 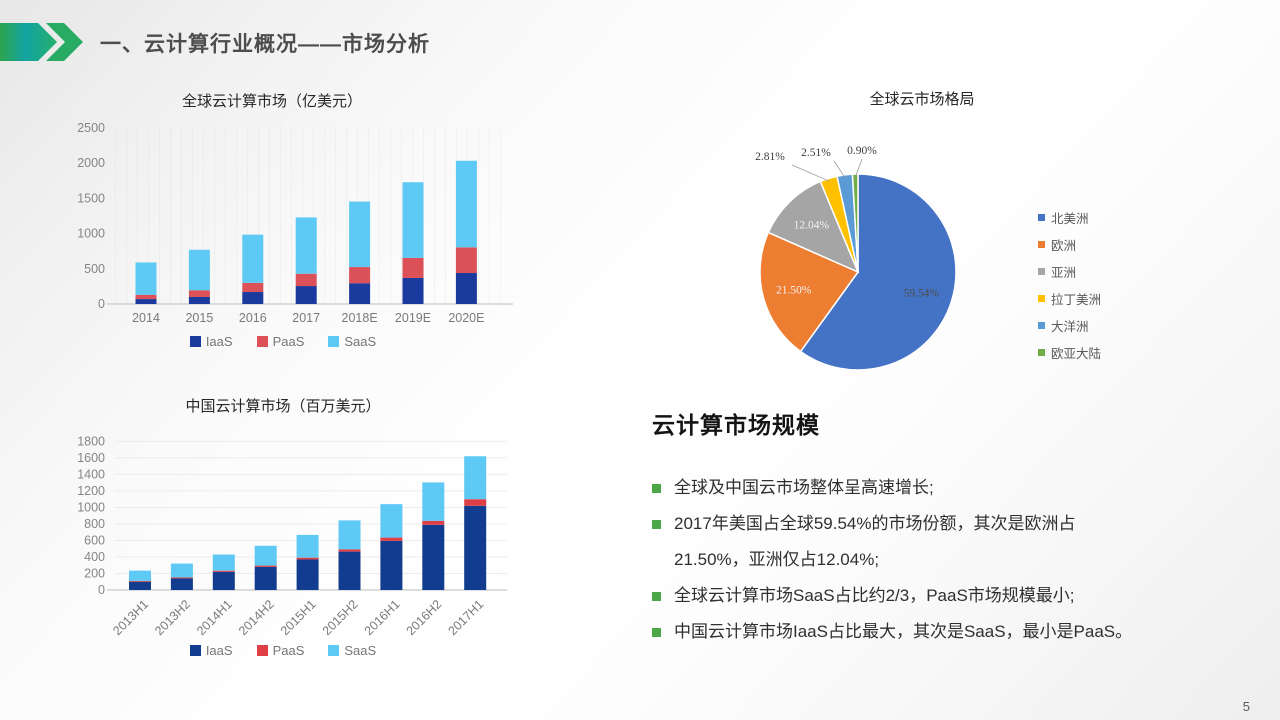 What do you see at coordinates (91, 198) in the screenshot?
I see `y-axis-tick: 1500` at bounding box center [91, 198].